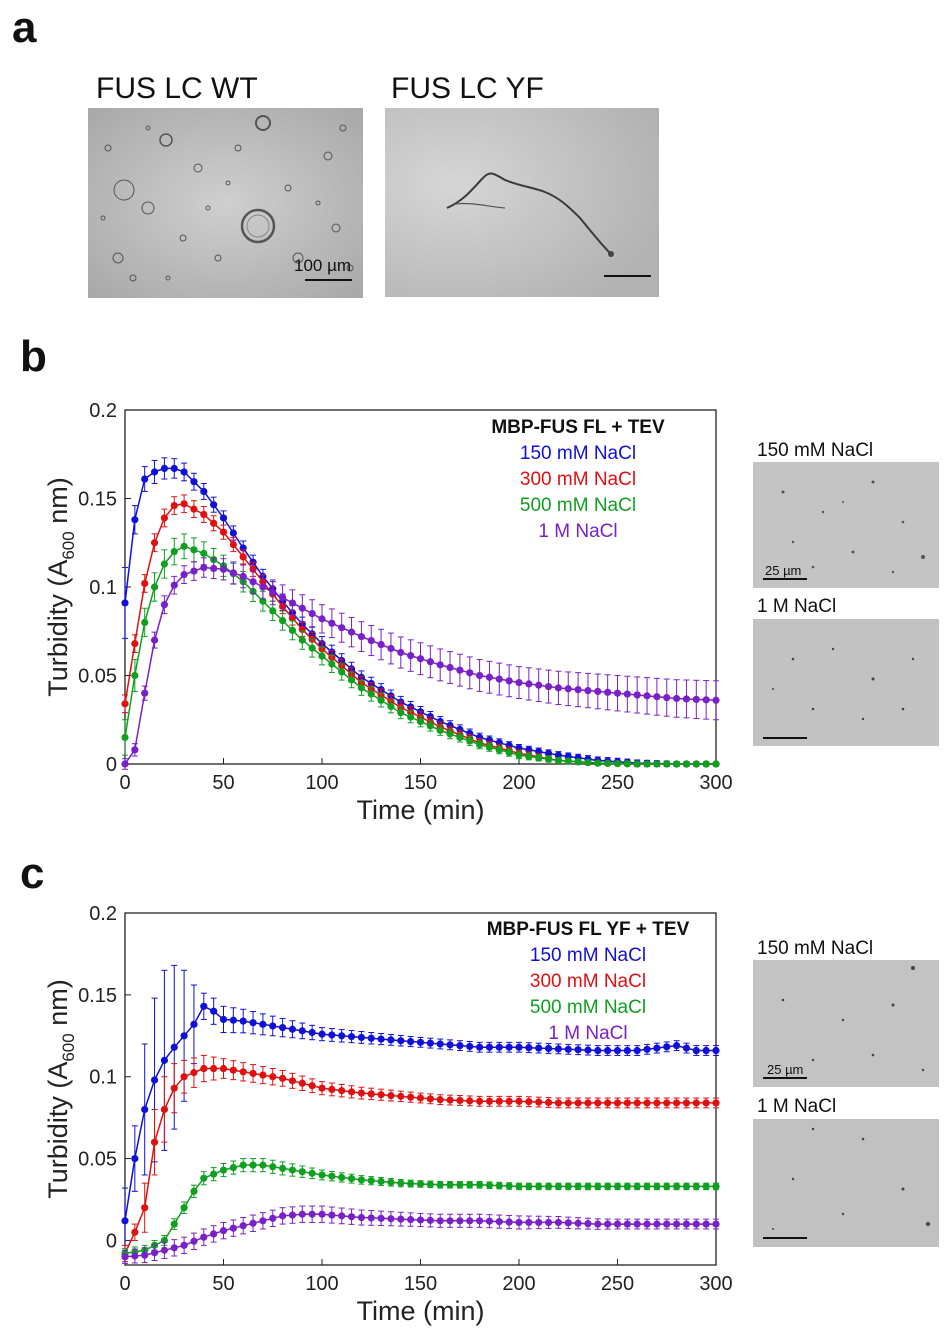 The height and width of the screenshot is (1333, 949). I want to click on micrograph-c-1m-texture, so click(851, 1178).